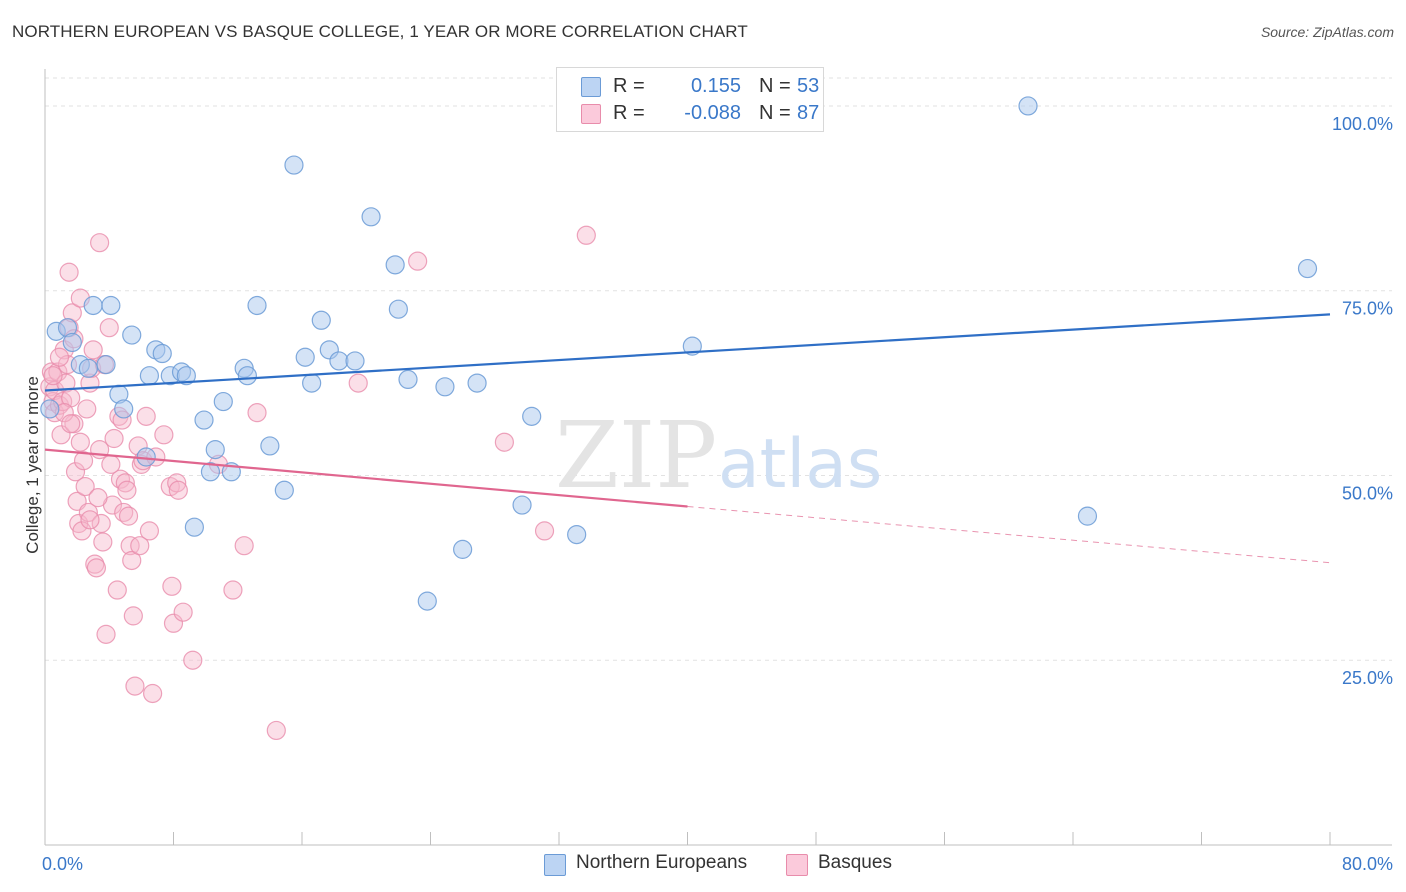  What do you see at coordinates (775, 113) in the screenshot?
I see `n-label: N =` at bounding box center [775, 113].